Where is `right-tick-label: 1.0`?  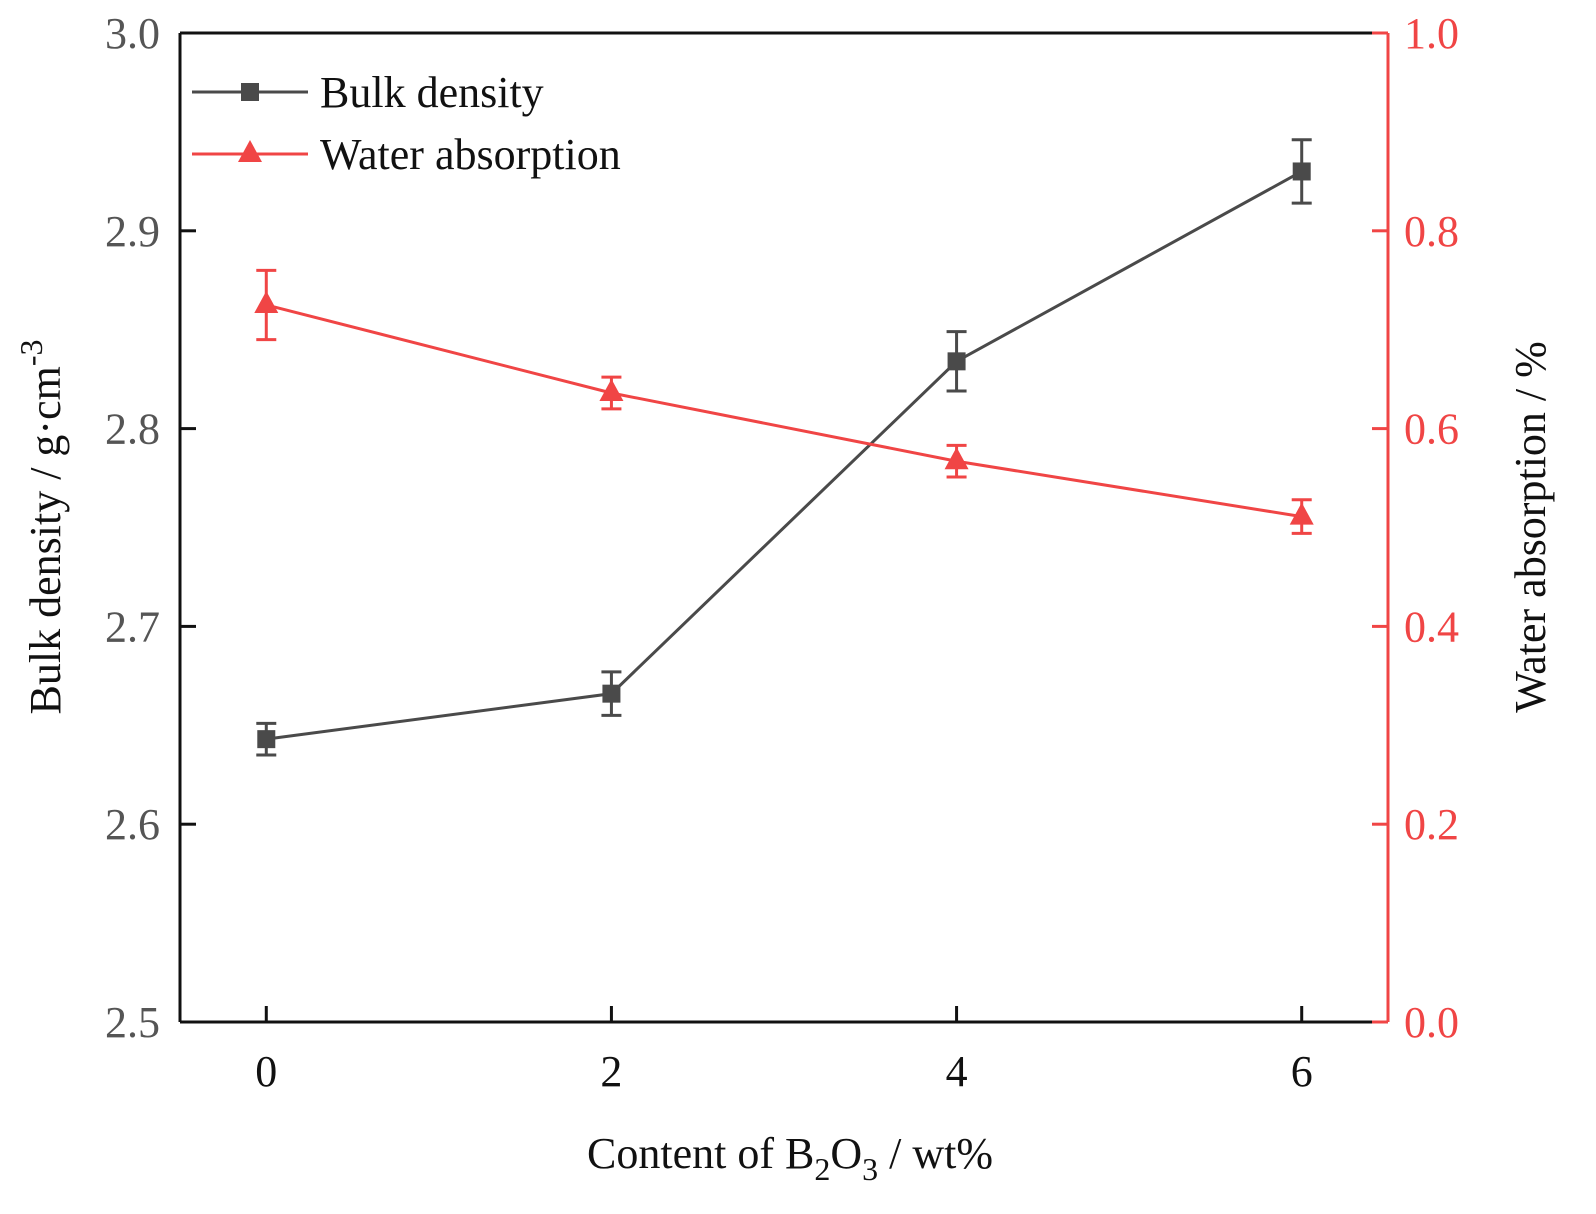
right-tick-label: 1.0 is located at coordinates (1431, 33).